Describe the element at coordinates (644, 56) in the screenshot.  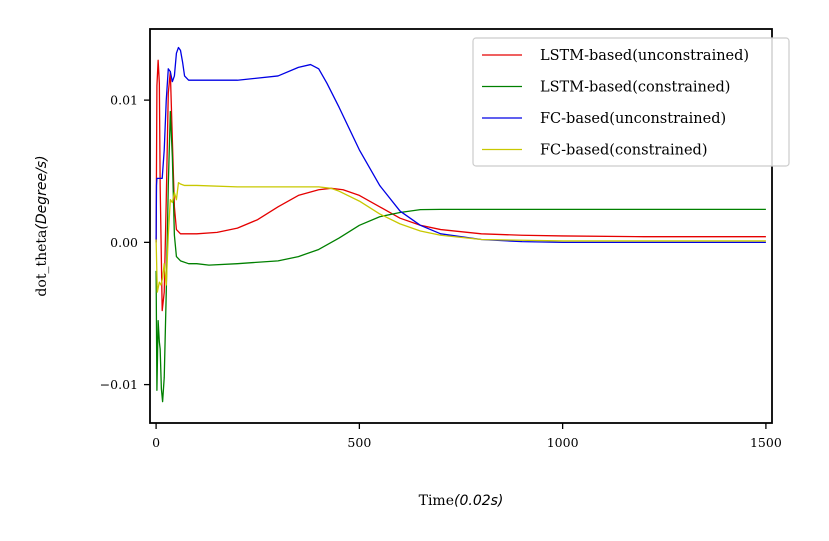
I see `legend-label-0: LSTM-based(unconstrained)` at that location.